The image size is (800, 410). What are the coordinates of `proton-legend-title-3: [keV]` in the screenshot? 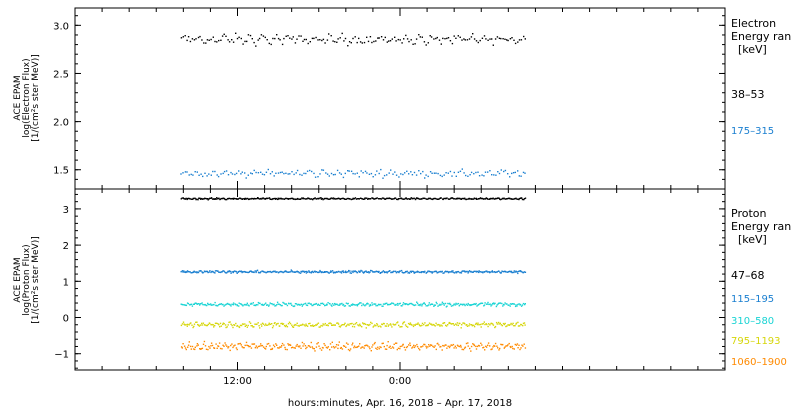 It's located at (752, 239).